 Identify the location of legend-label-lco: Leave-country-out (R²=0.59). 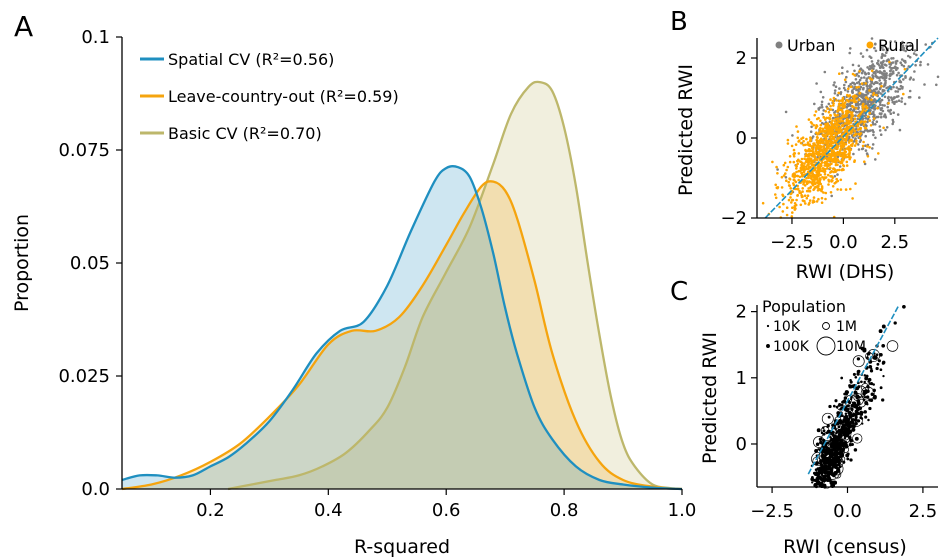
(283, 96).